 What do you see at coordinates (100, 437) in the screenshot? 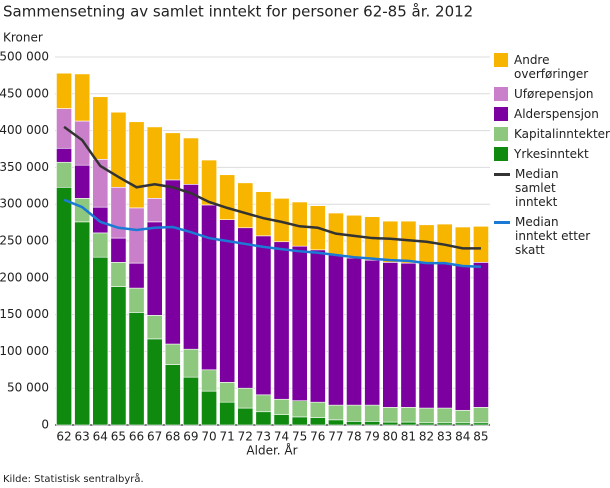
I see `x-tick-label: 64` at bounding box center [100, 437].